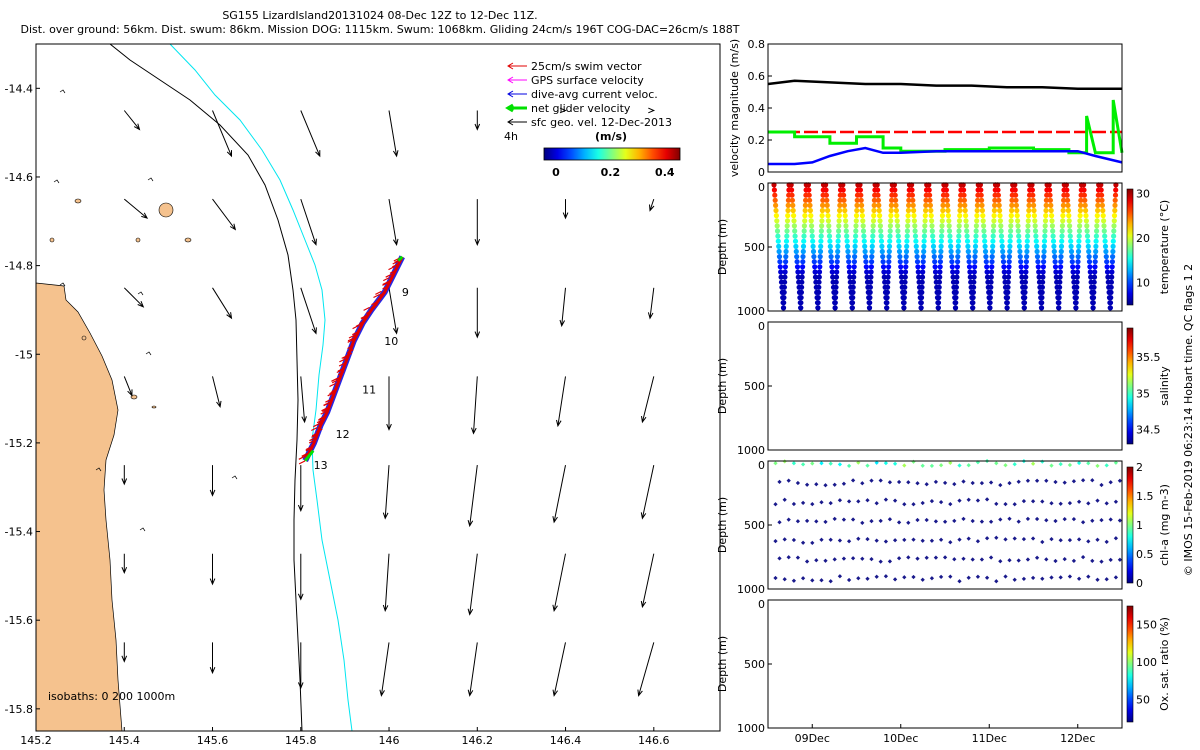 The width and height of the screenshot is (1200, 750). I want to click on profile-frame, so click(945, 664).